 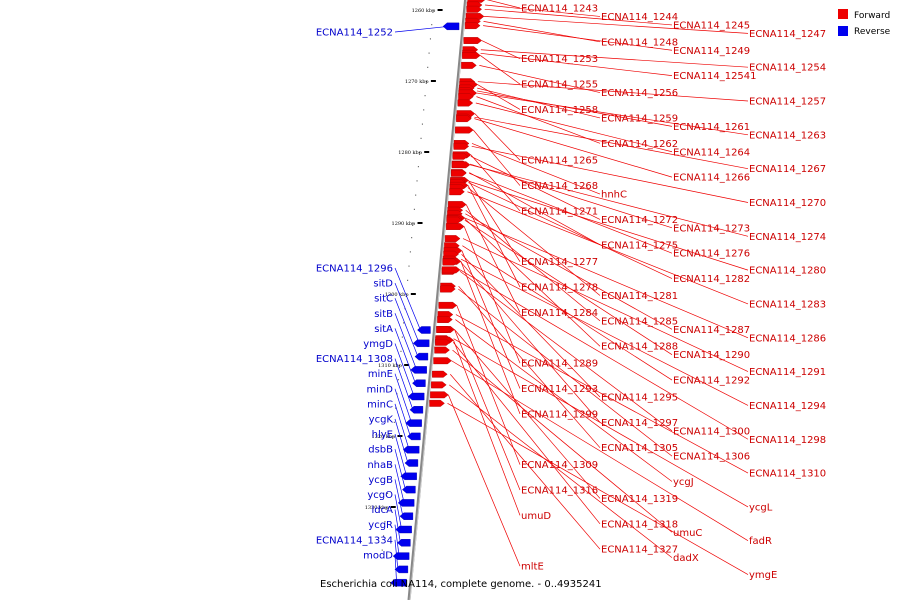 What do you see at coordinates (639, 423) in the screenshot?
I see `forward-feature-label: ECNA114_1297` at bounding box center [639, 423].